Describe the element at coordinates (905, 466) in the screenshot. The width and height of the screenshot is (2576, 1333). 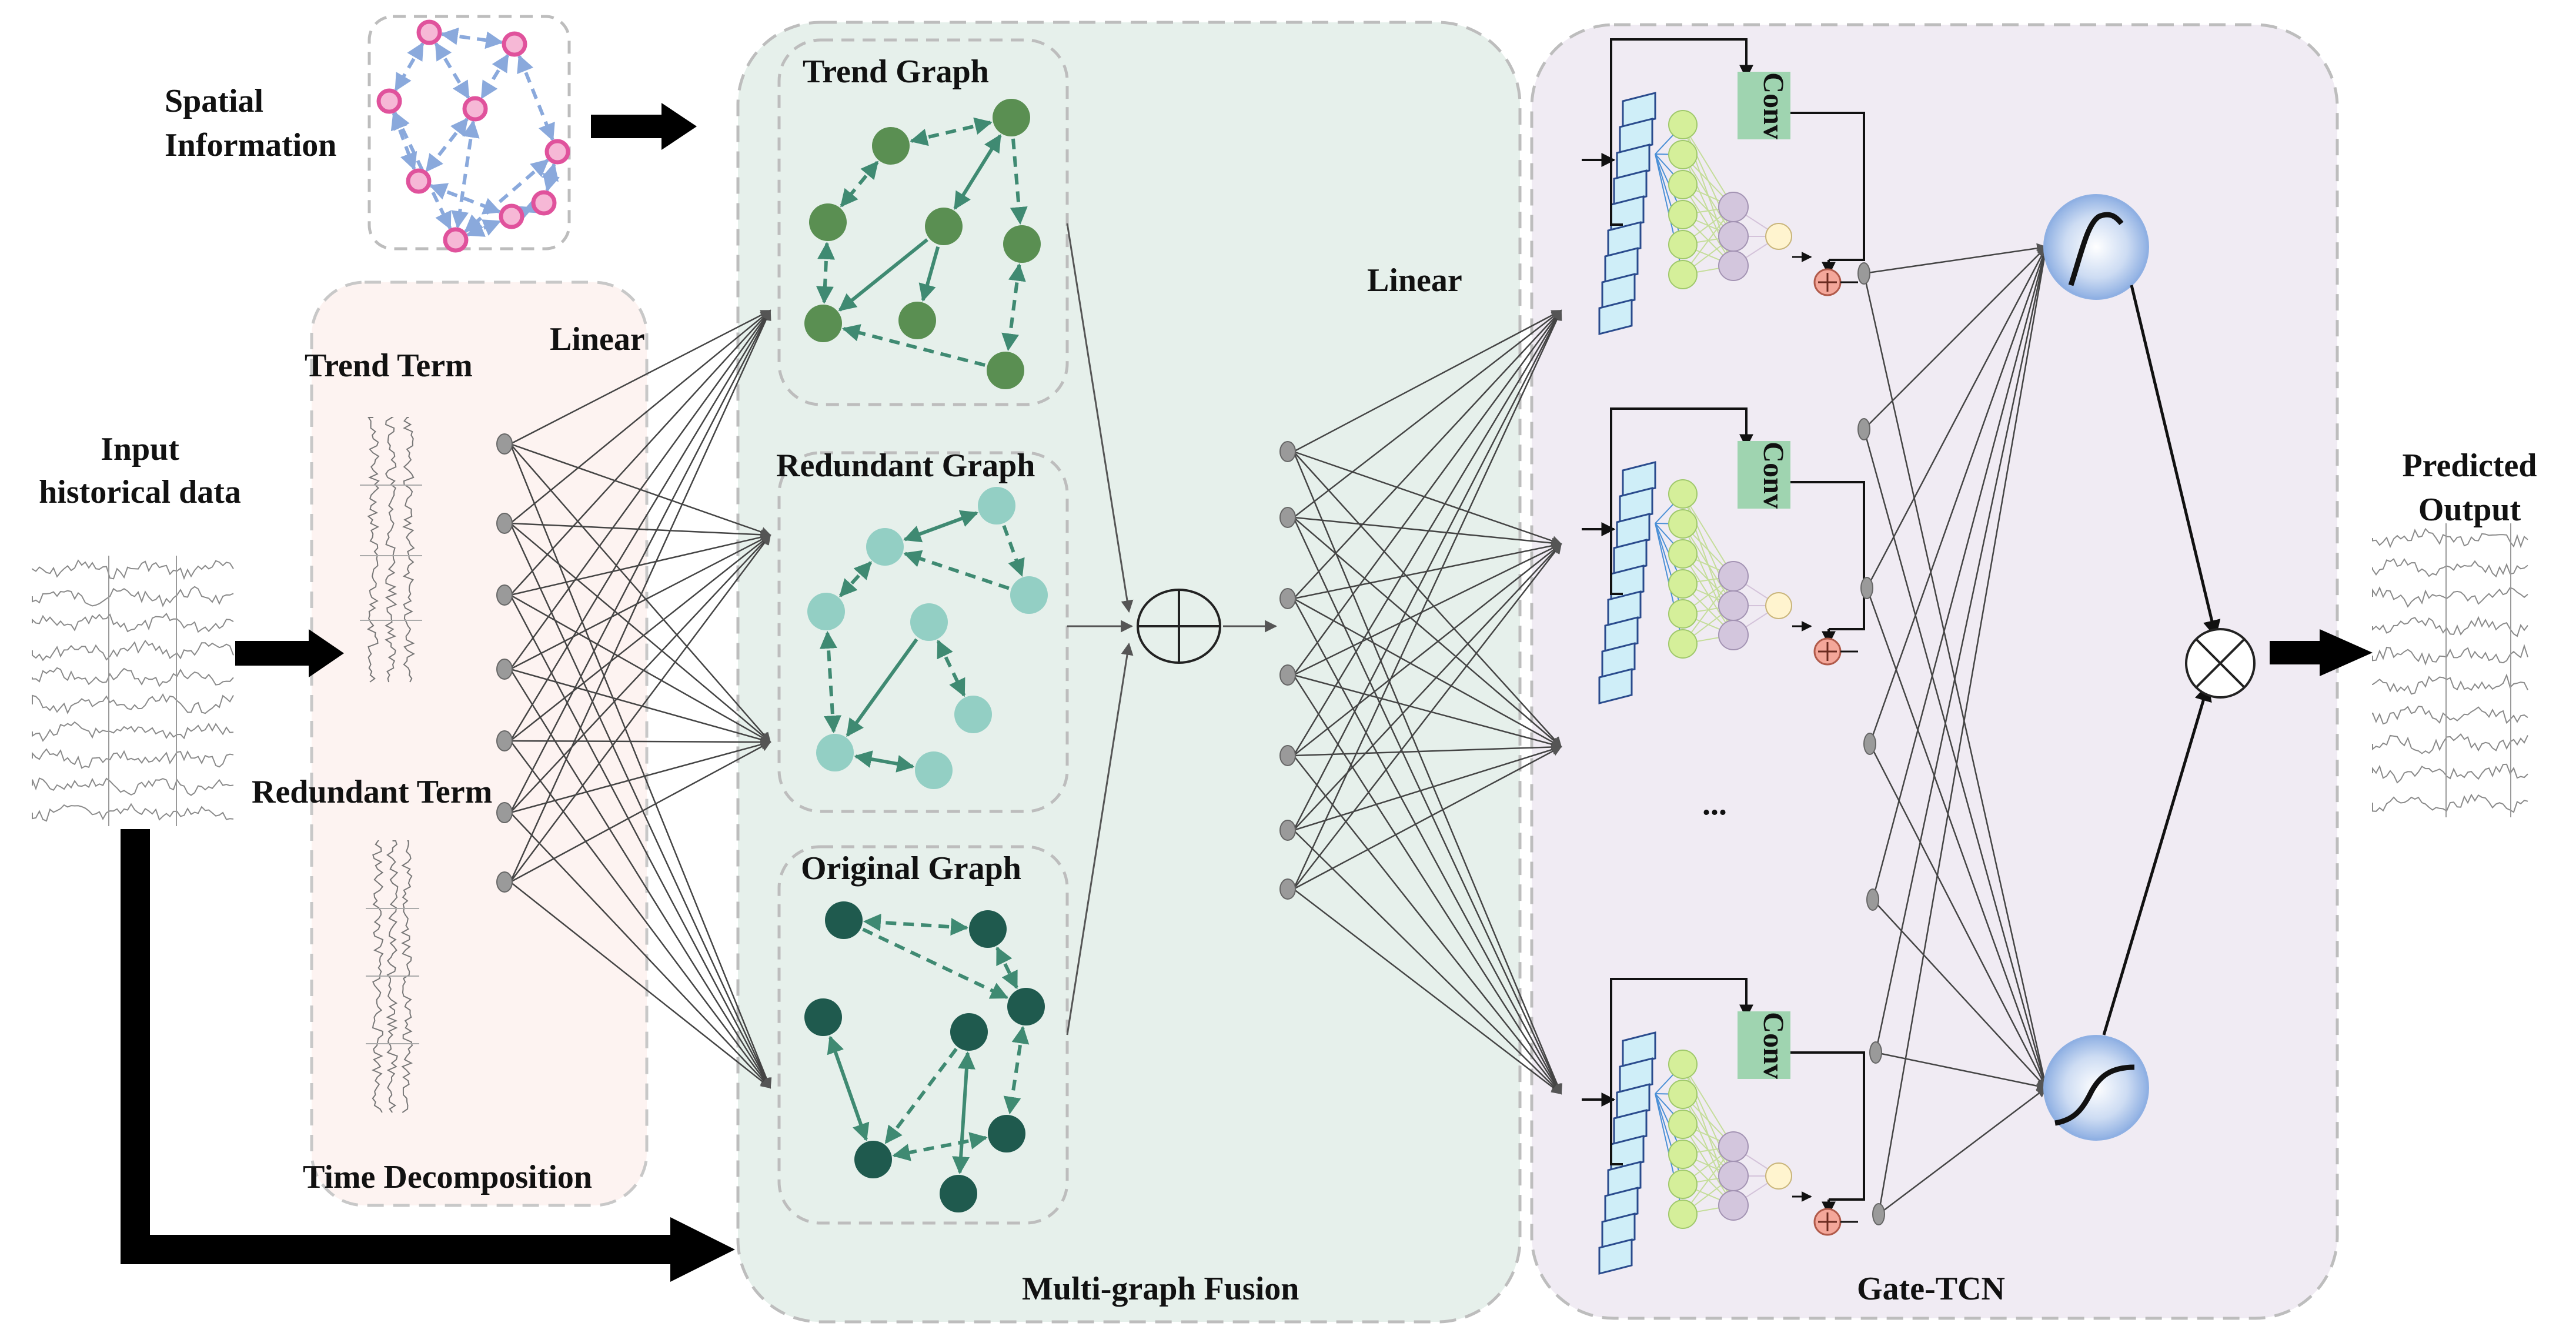
I see `redundant-graph-label: Redundant Graph` at that location.